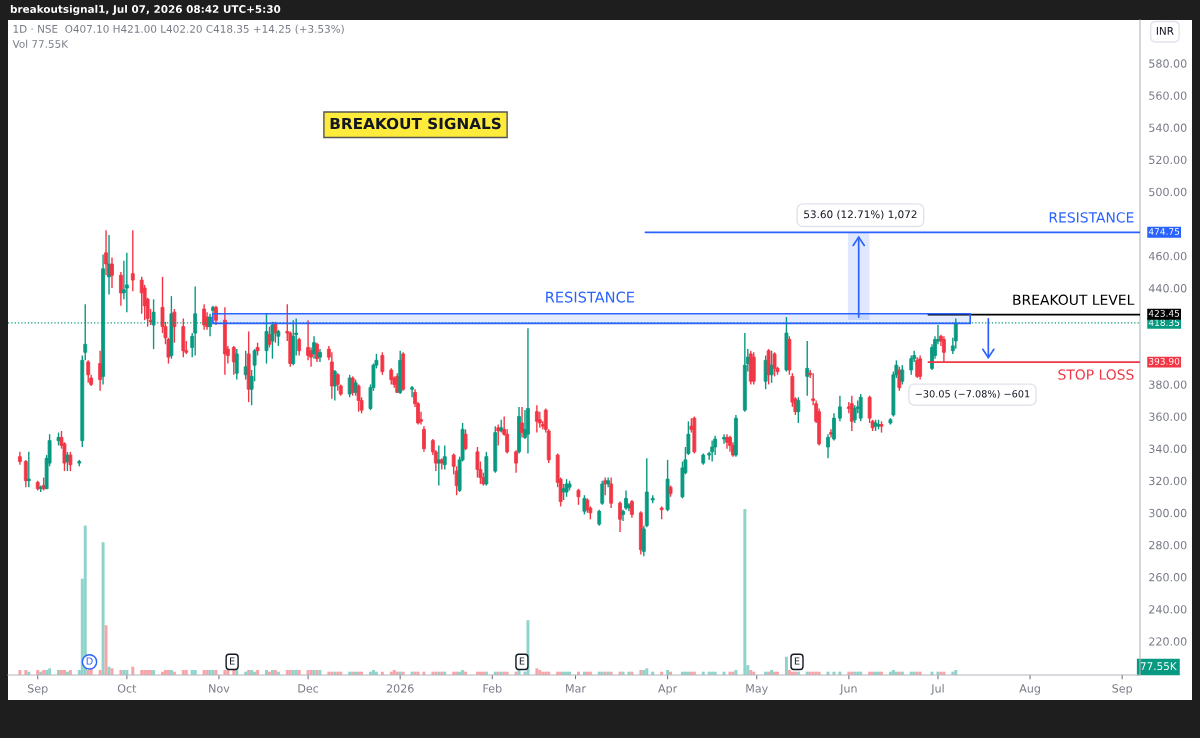 This screenshot has width=1200, height=738. Describe the element at coordinates (1168, 513) in the screenshot. I see `y-tick-label: 300.00` at that location.